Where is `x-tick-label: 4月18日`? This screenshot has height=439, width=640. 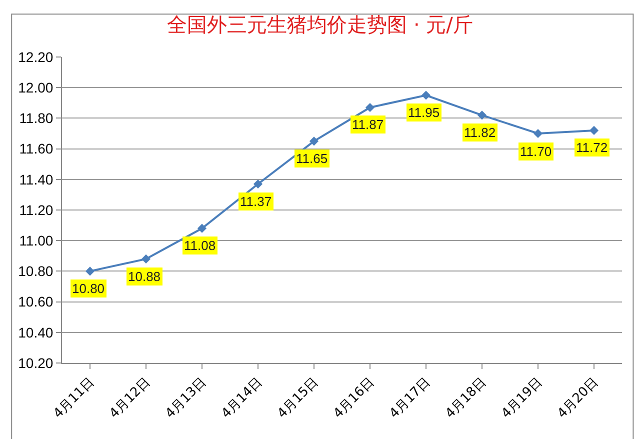 x-tick-label: 4月18日 is located at coordinates (466, 398).